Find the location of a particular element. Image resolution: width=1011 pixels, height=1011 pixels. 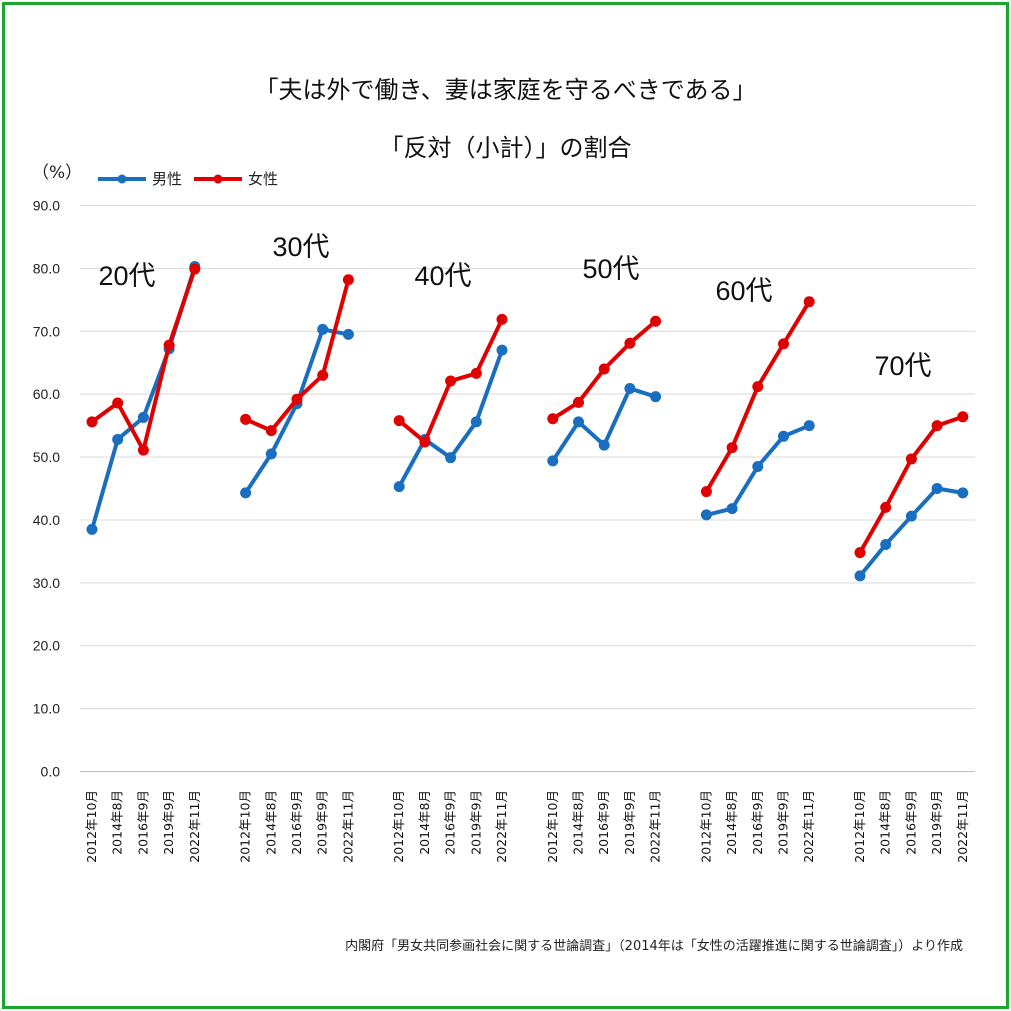

y-tick-label: 0.0 is located at coordinates (51, 772).